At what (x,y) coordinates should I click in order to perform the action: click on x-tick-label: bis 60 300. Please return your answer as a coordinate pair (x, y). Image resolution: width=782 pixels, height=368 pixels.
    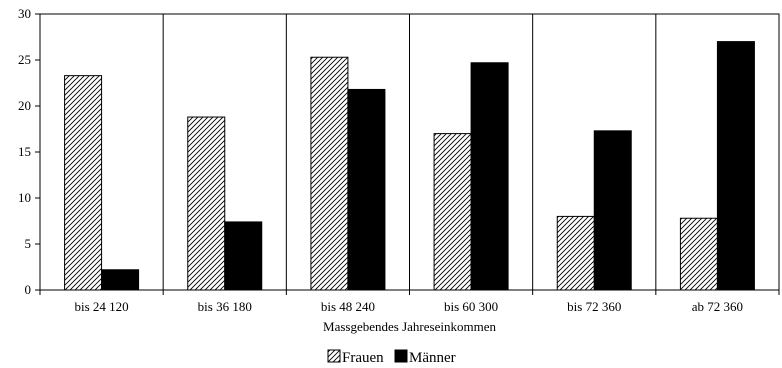
    Looking at the image, I should click on (471, 306).